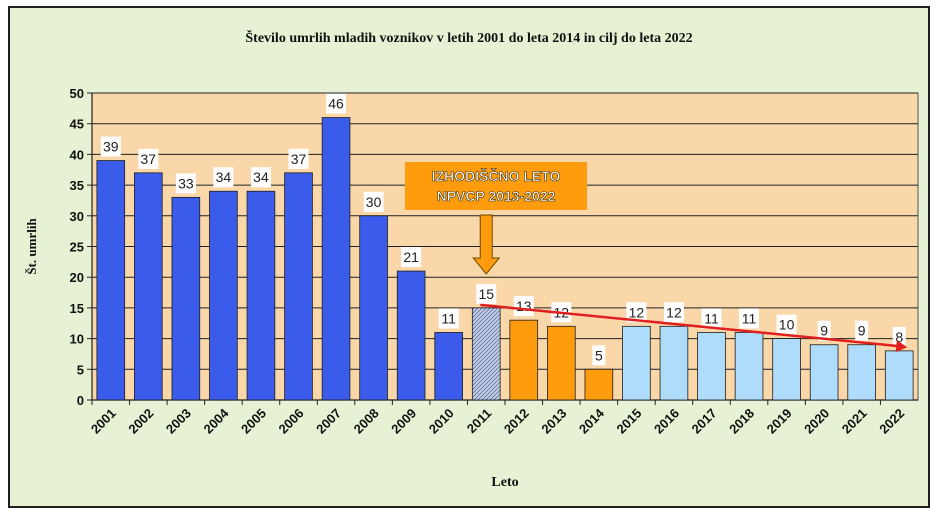  What do you see at coordinates (636, 363) in the screenshot?
I see `bar-2015` at bounding box center [636, 363].